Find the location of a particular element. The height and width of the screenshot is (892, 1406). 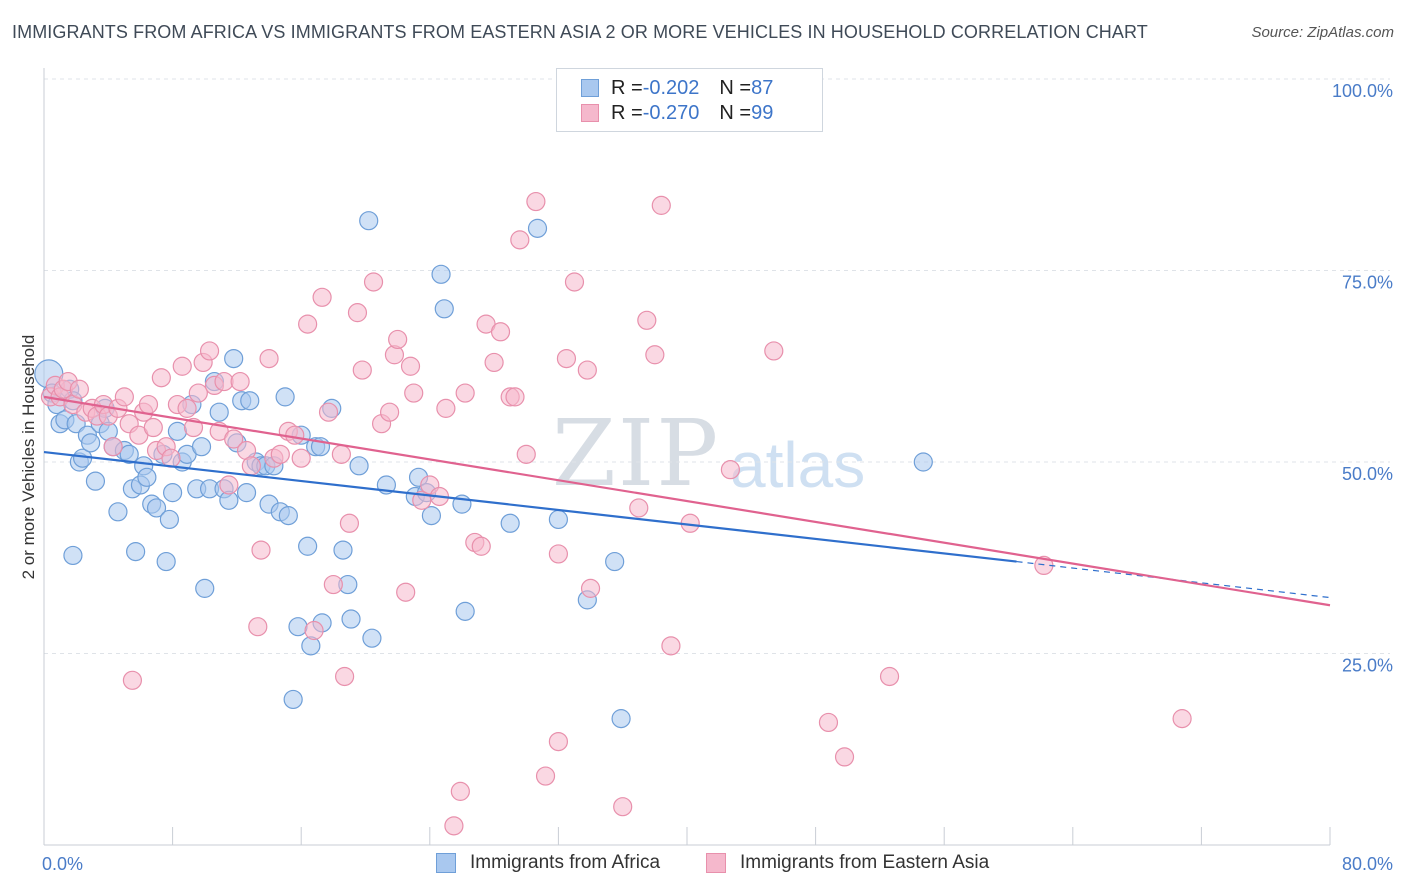

y-tick-label: 100.0% is located at coordinates (1362, 91).